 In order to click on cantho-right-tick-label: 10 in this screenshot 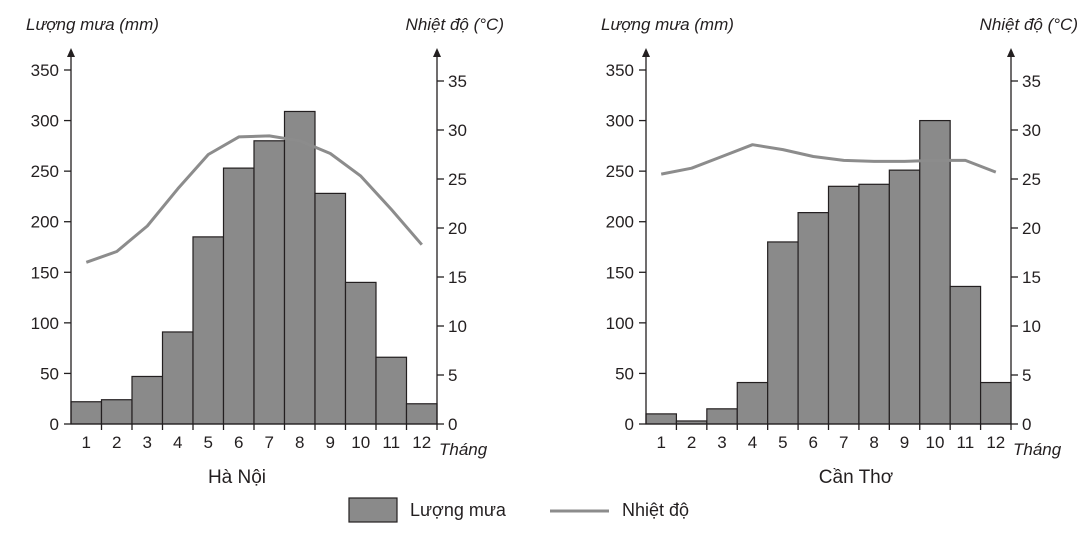, I will do `click(1031, 326)`.